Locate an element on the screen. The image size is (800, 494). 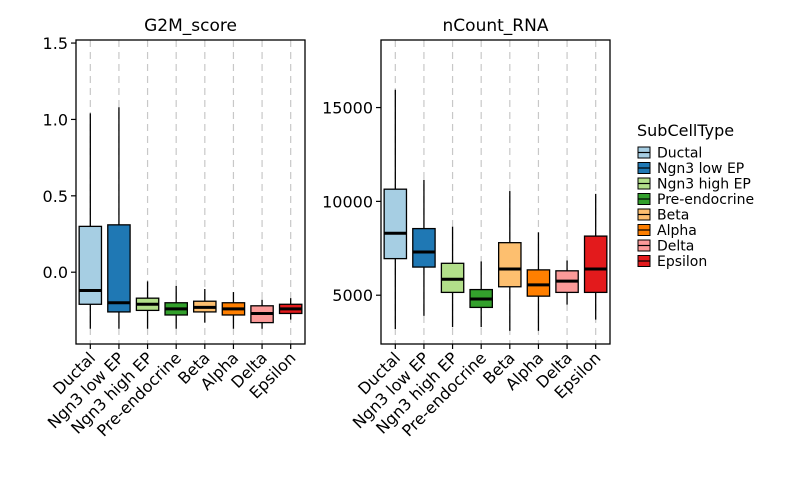
legend-label: Ngn3 high EP is located at coordinates (704, 185).